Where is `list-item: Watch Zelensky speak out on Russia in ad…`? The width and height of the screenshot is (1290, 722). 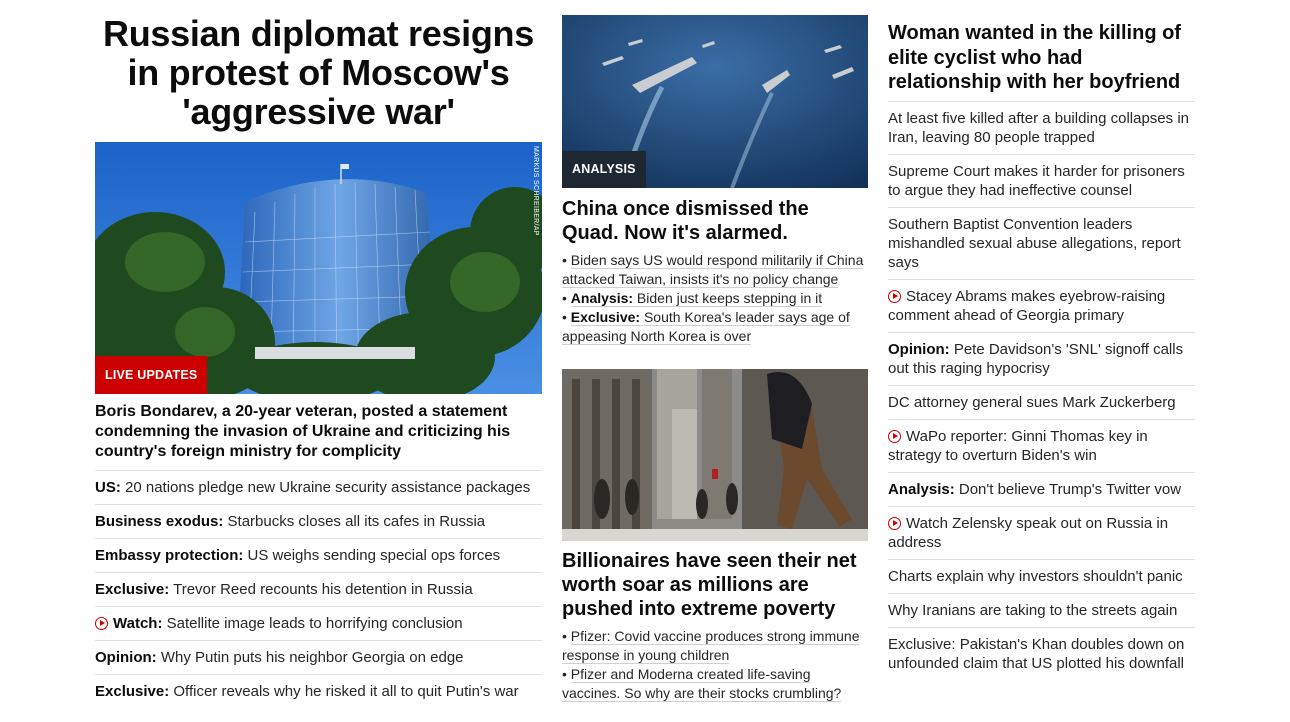 list-item: Watch Zelensky speak out on Russia in ad… is located at coordinates (1041, 533).